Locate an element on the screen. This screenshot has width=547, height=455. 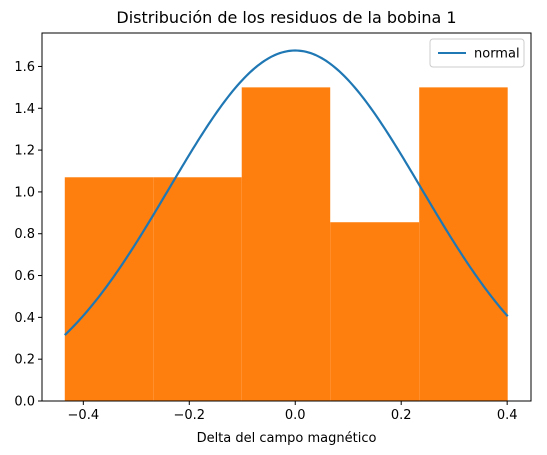
y-axis: 0.0 0.2 0.4 0.6 0.8 1.0 1.2 1.4 1.6 is located at coordinates (28, 235).